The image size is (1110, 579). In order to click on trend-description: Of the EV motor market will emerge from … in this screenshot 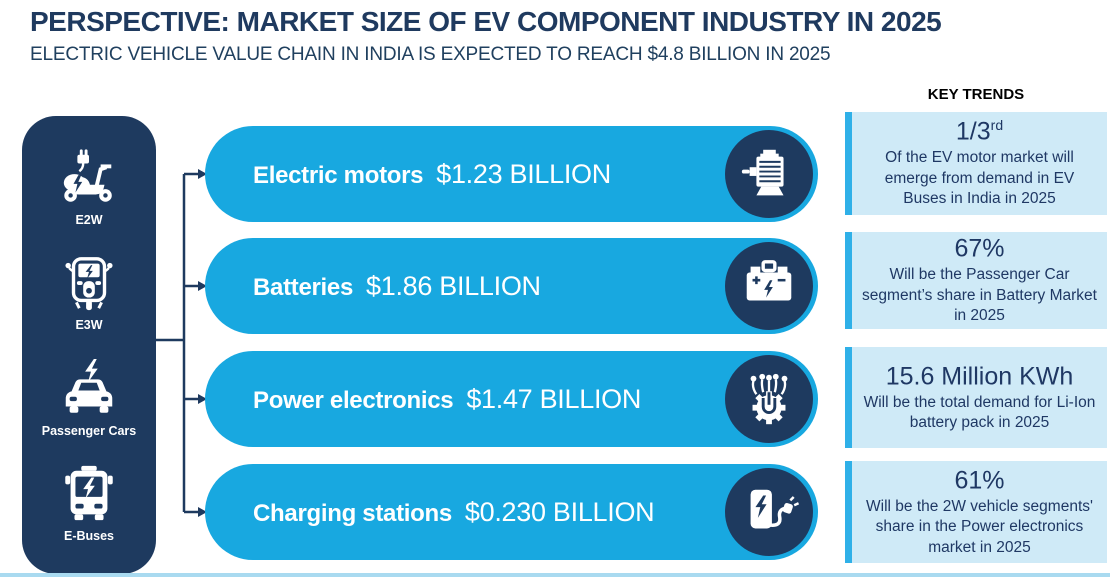, I will do `click(979, 178)`.